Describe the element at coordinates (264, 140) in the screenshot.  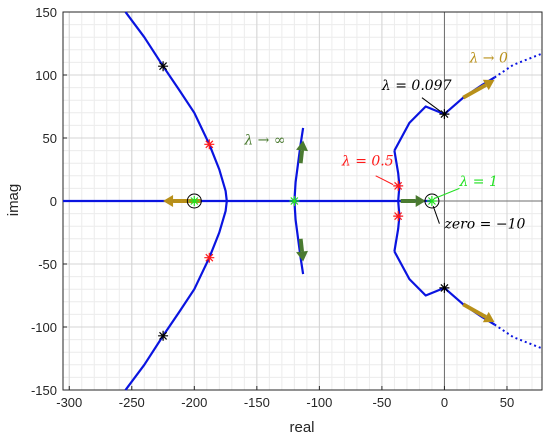
I see `annotation-2: λ → ∞` at that location.